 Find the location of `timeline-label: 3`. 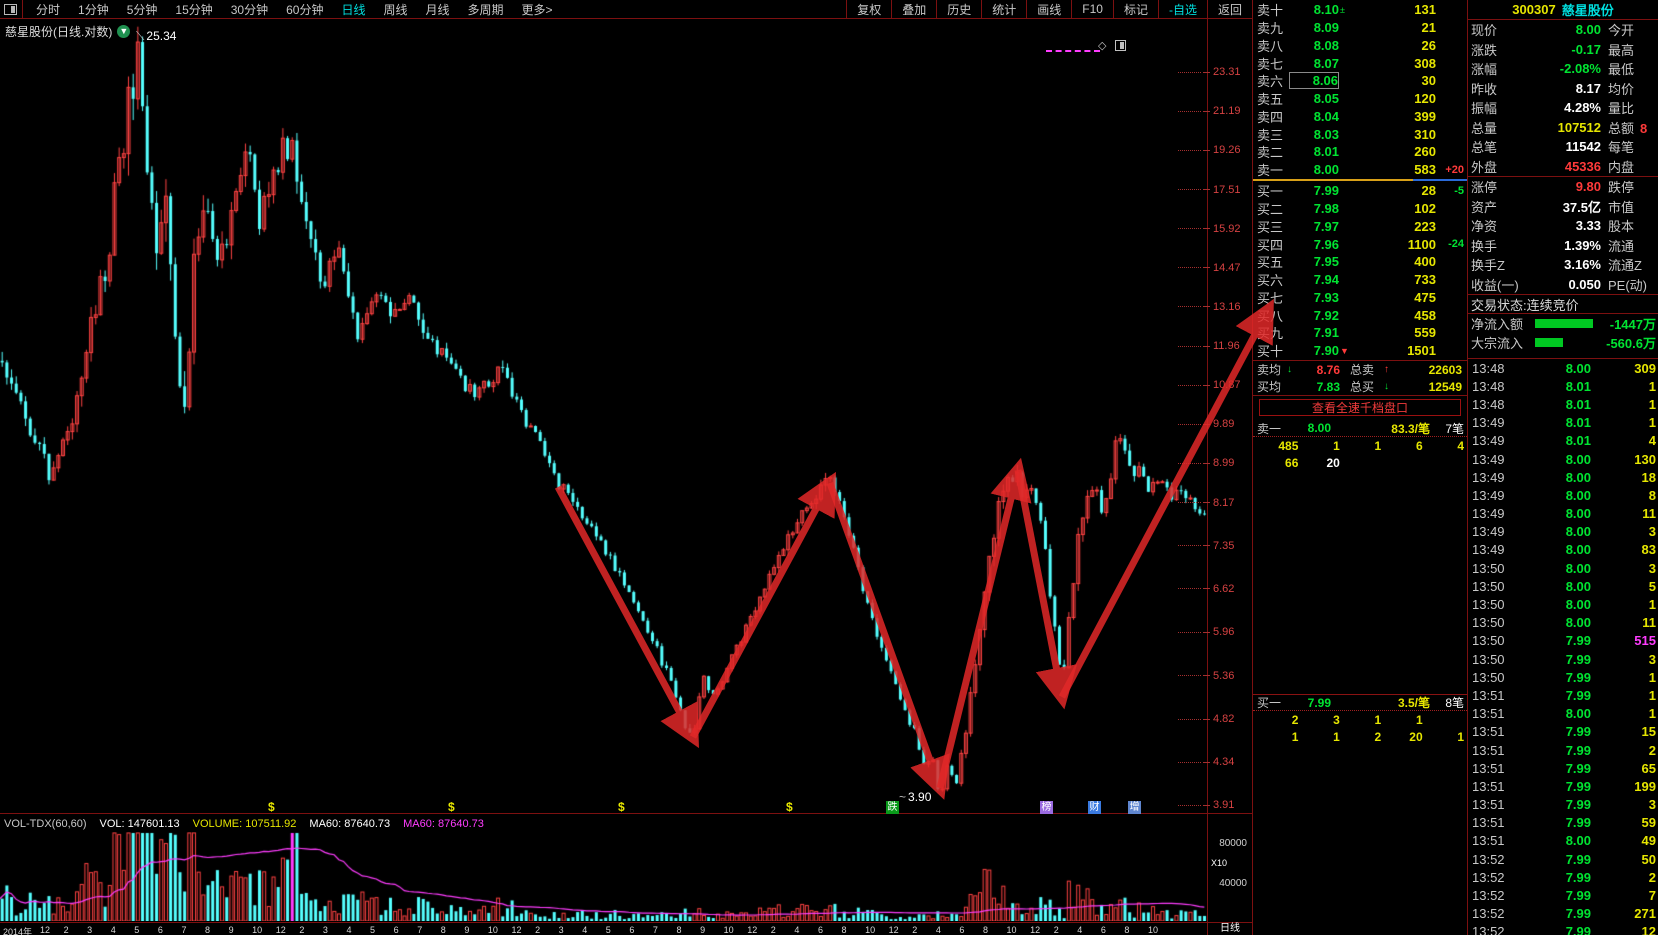

timeline-label: 3 is located at coordinates (90, 930).